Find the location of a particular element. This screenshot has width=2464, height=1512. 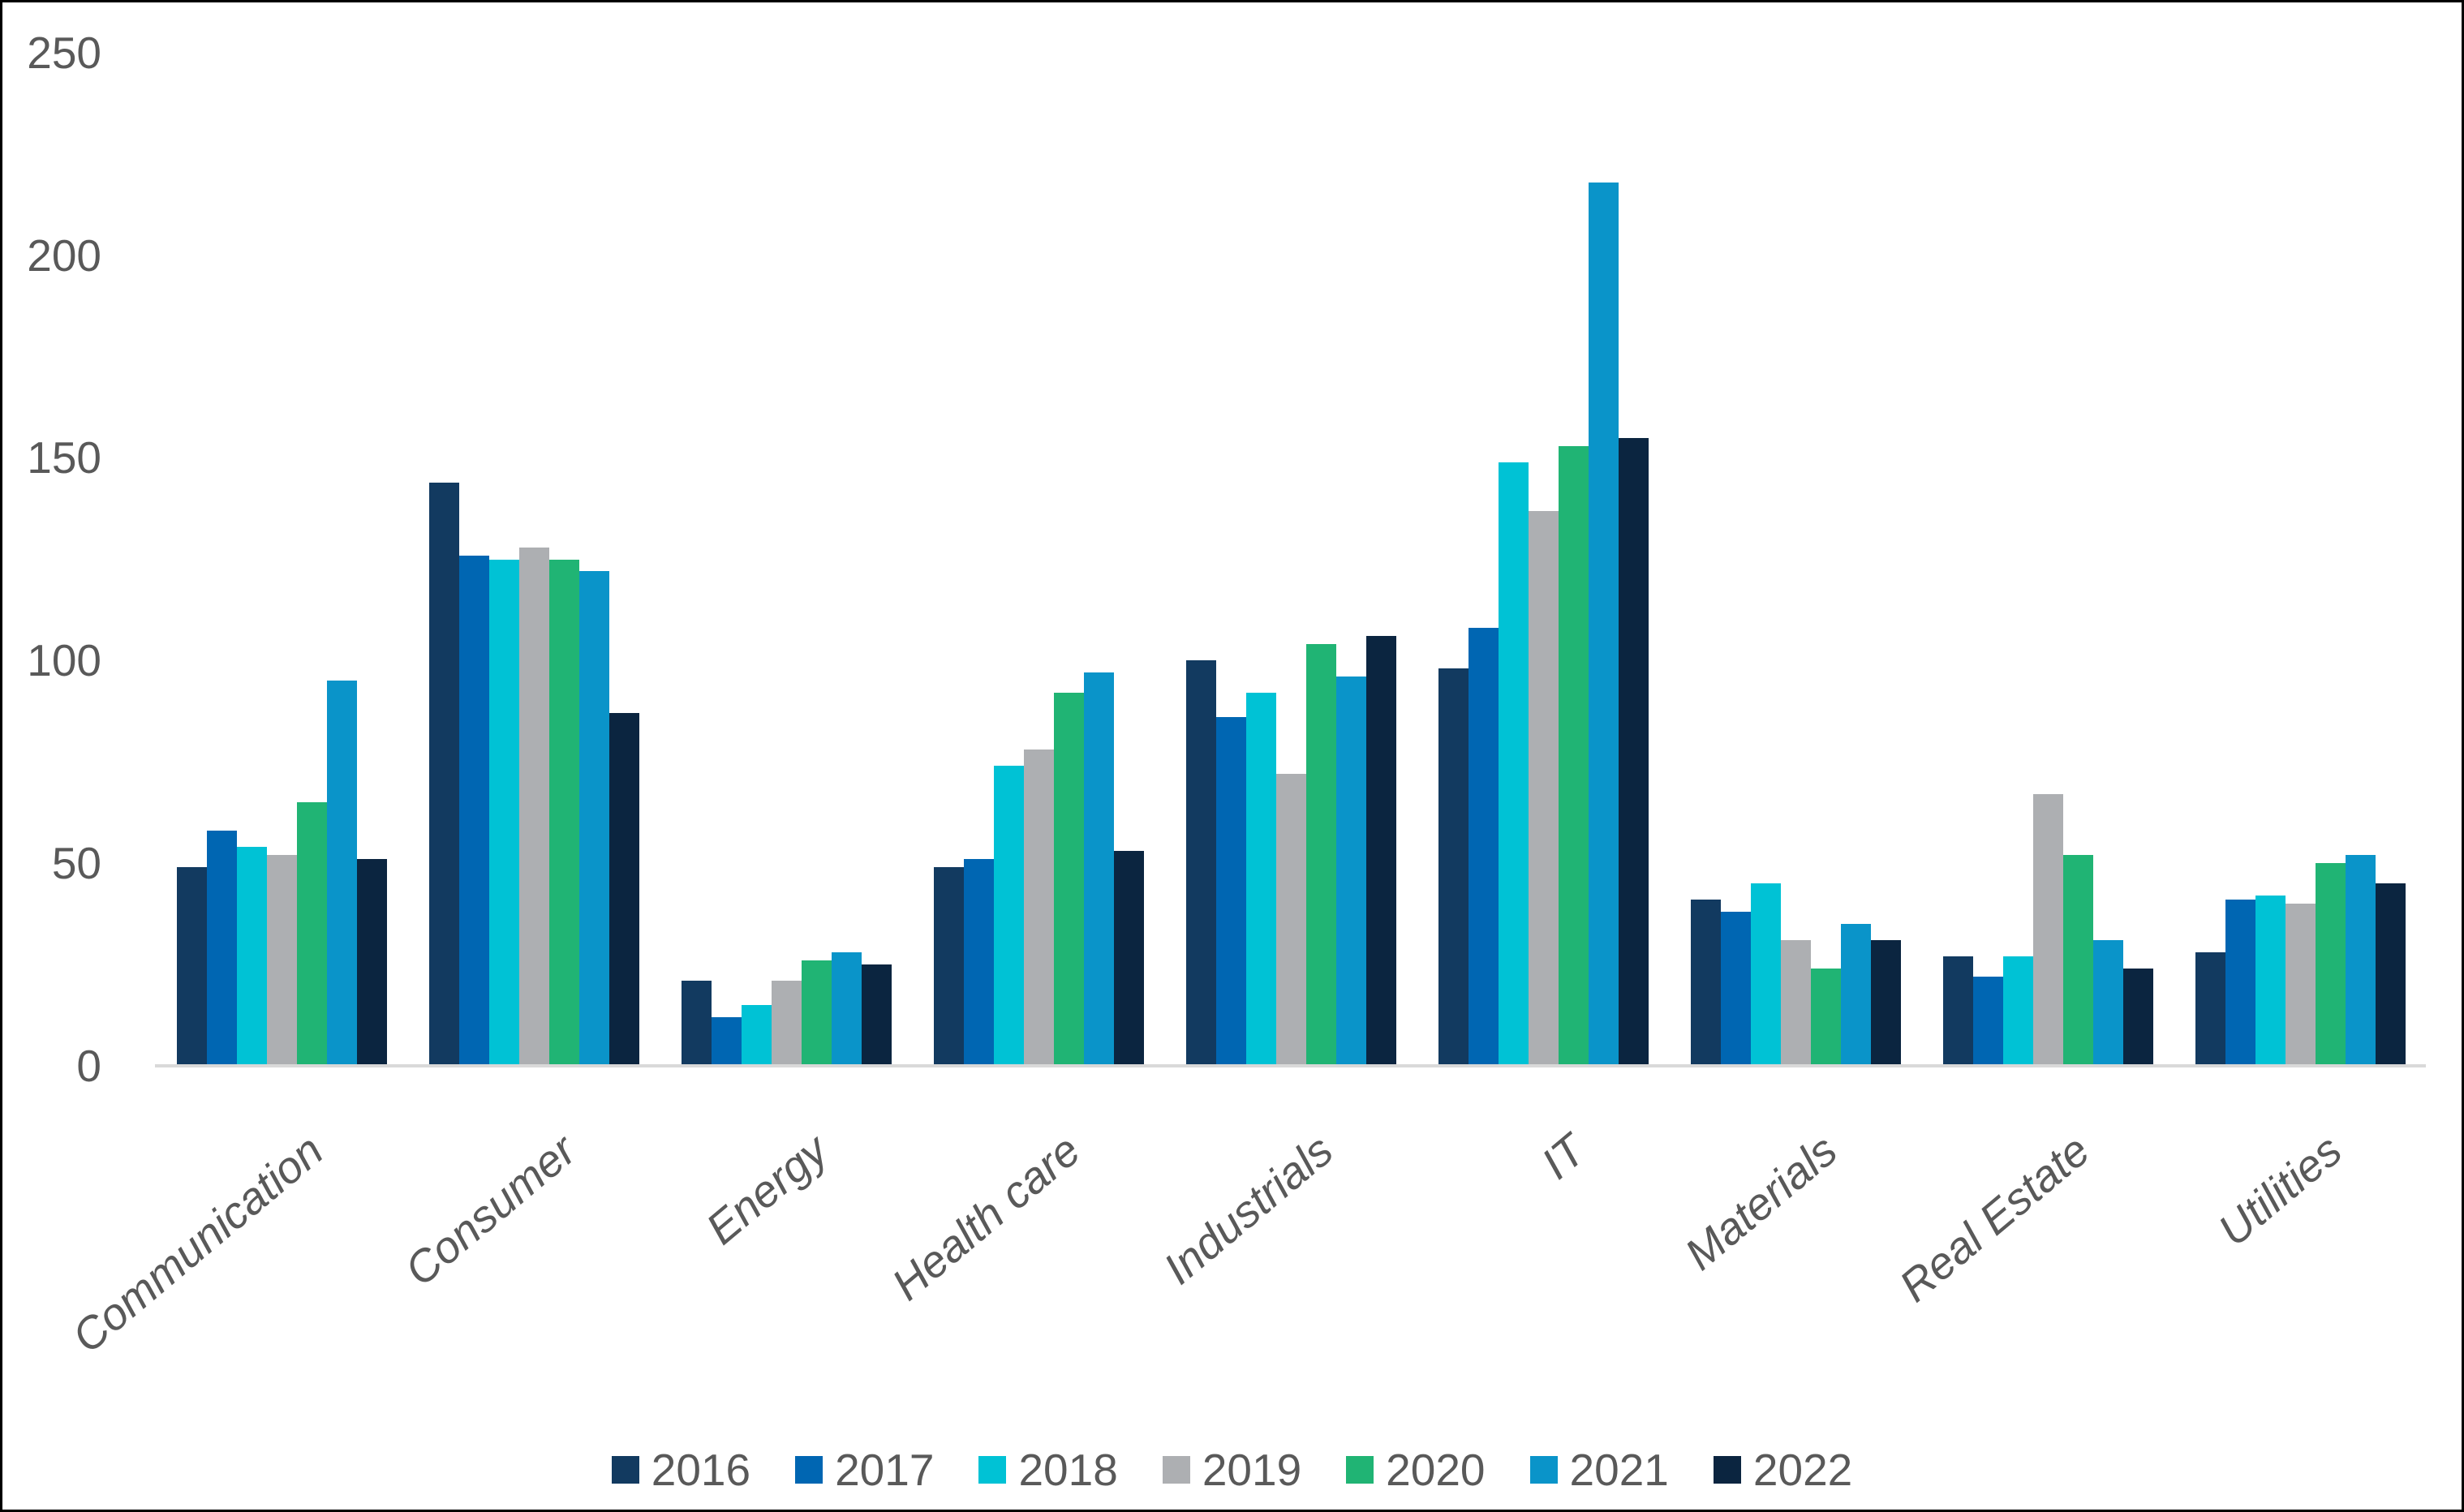

bar-it-2020 is located at coordinates (1574, 755).